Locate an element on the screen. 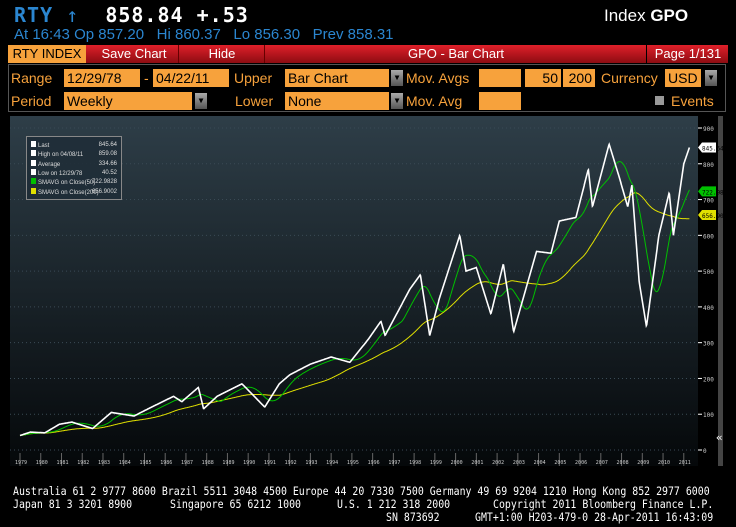 The height and width of the screenshot is (527, 736). mov-avgs-label: Mov. Avgs is located at coordinates (438, 78).